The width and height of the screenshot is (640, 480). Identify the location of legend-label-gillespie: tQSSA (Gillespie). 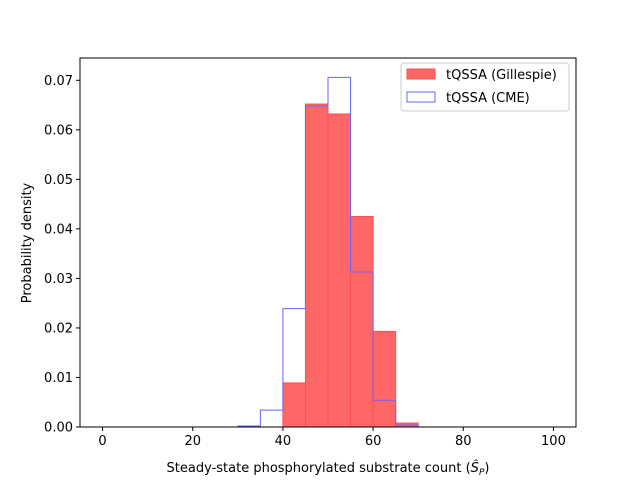
(501, 75).